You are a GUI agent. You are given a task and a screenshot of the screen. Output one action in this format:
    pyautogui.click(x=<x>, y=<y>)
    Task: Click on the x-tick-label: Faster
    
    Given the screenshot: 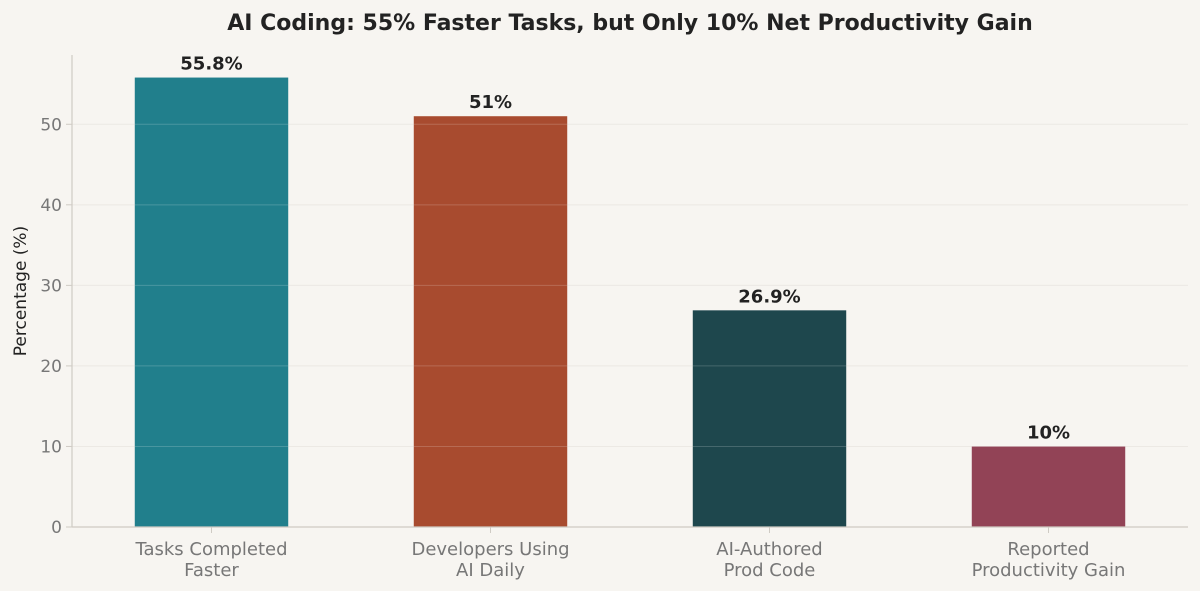 What is the action you would take?
    pyautogui.click(x=211, y=570)
    